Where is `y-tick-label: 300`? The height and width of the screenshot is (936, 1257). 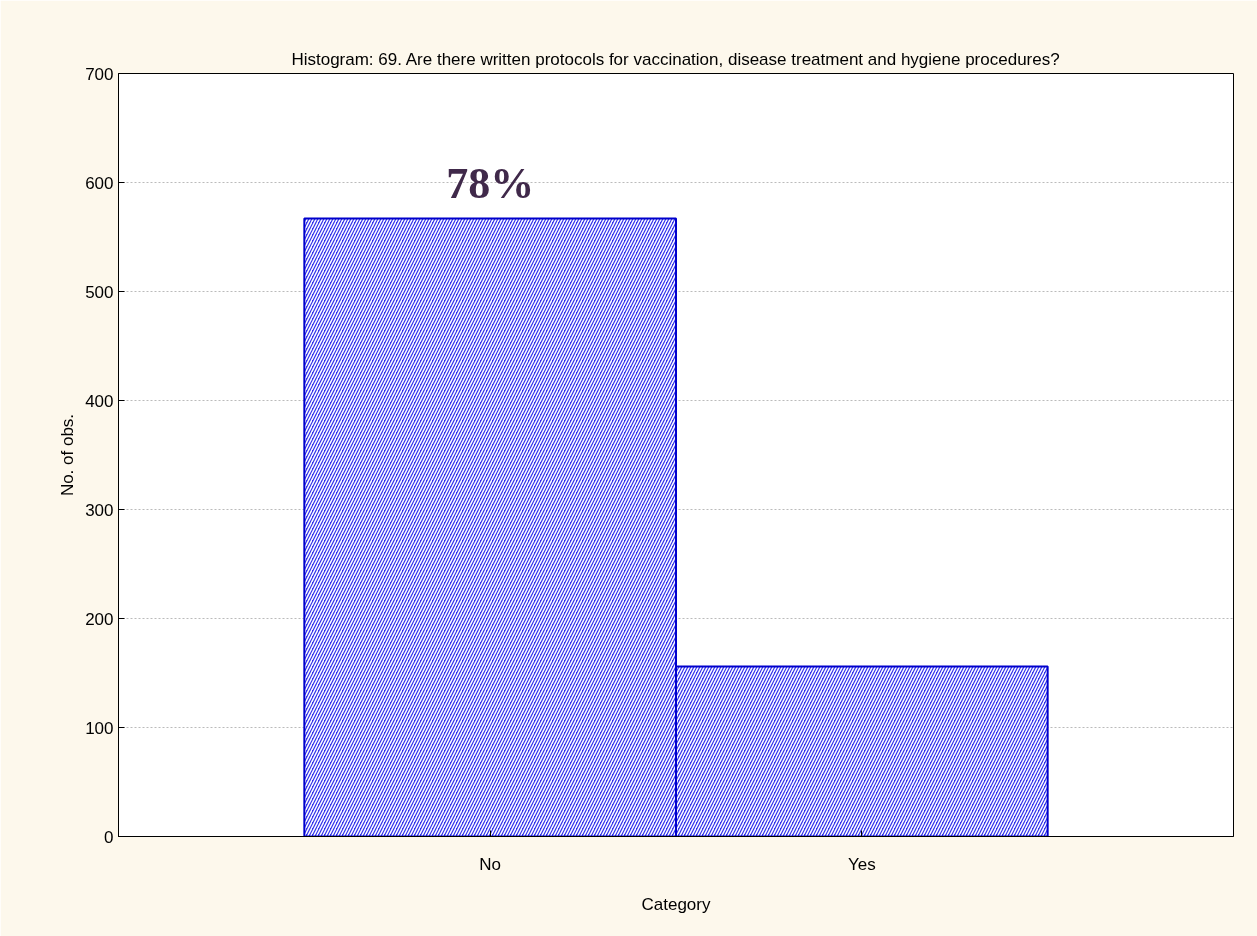
y-tick-label: 300 is located at coordinates (99, 510).